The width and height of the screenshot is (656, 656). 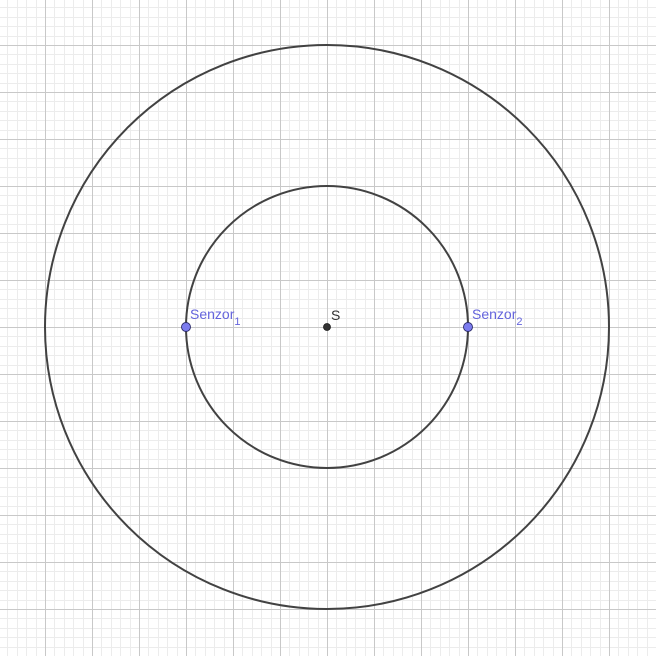 I want to click on sensor-1-point, so click(x=186, y=327).